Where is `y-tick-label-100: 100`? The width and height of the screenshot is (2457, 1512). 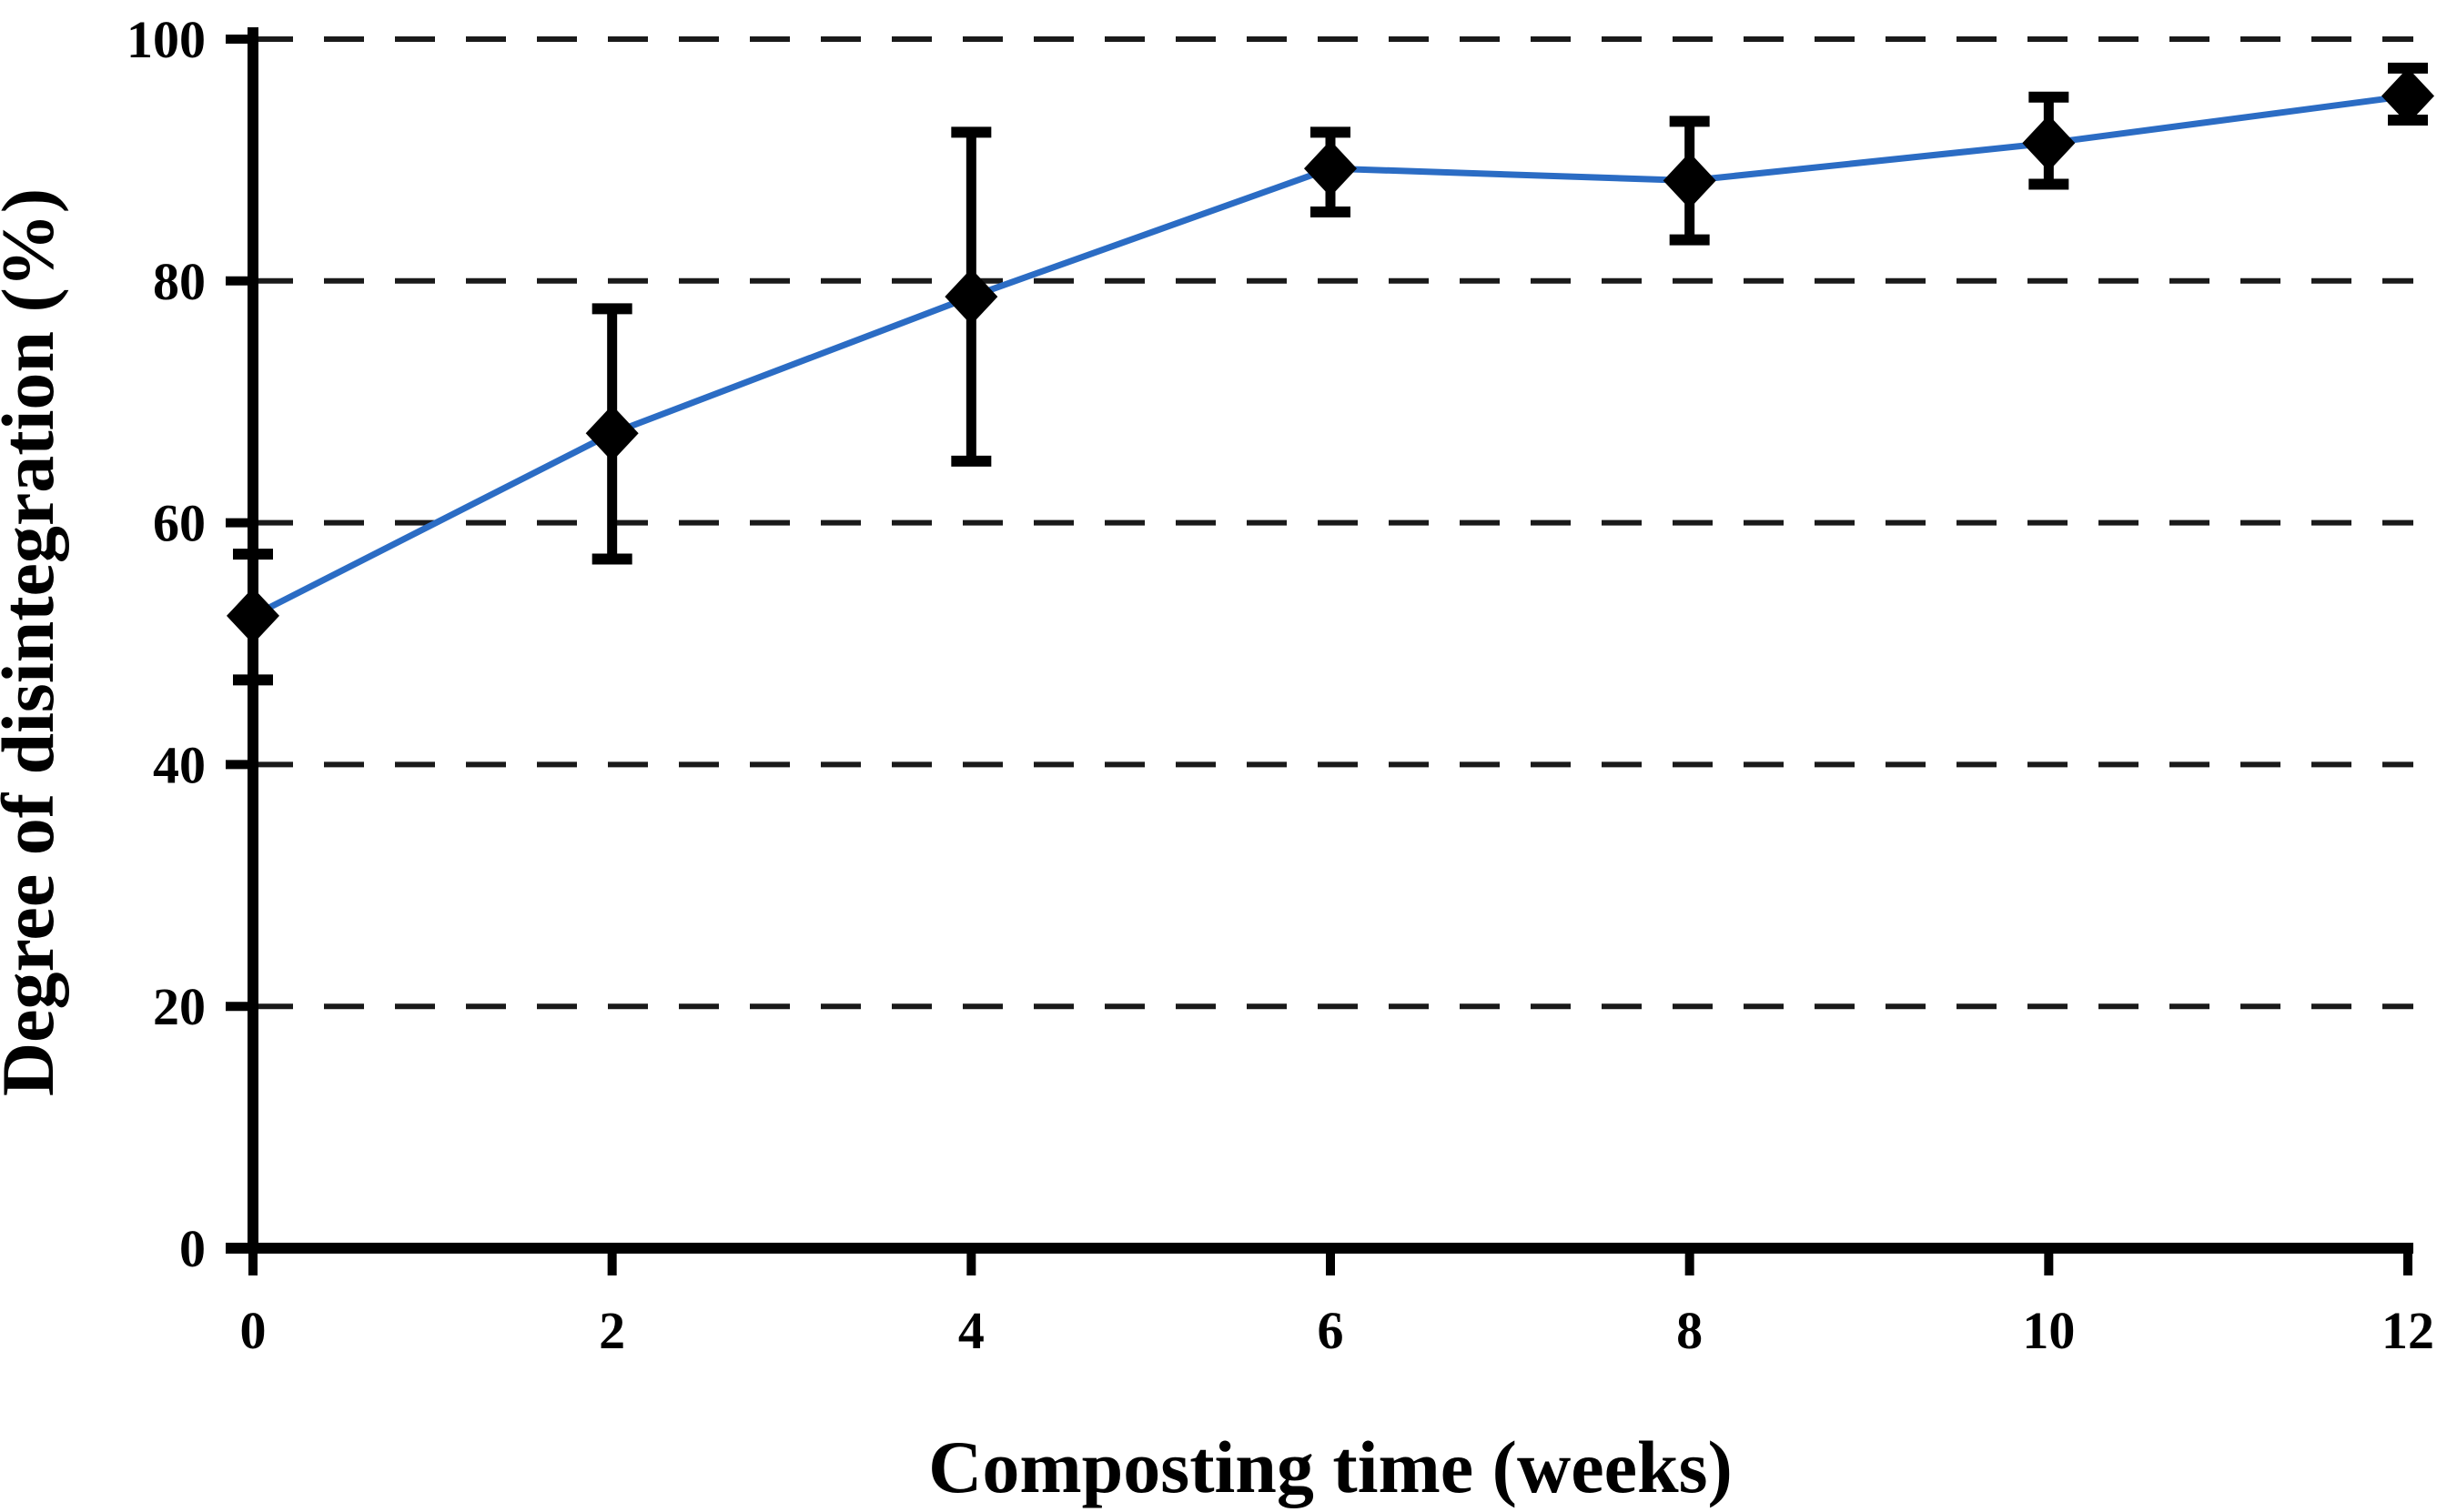
y-tick-label-100: 100 is located at coordinates (166, 40).